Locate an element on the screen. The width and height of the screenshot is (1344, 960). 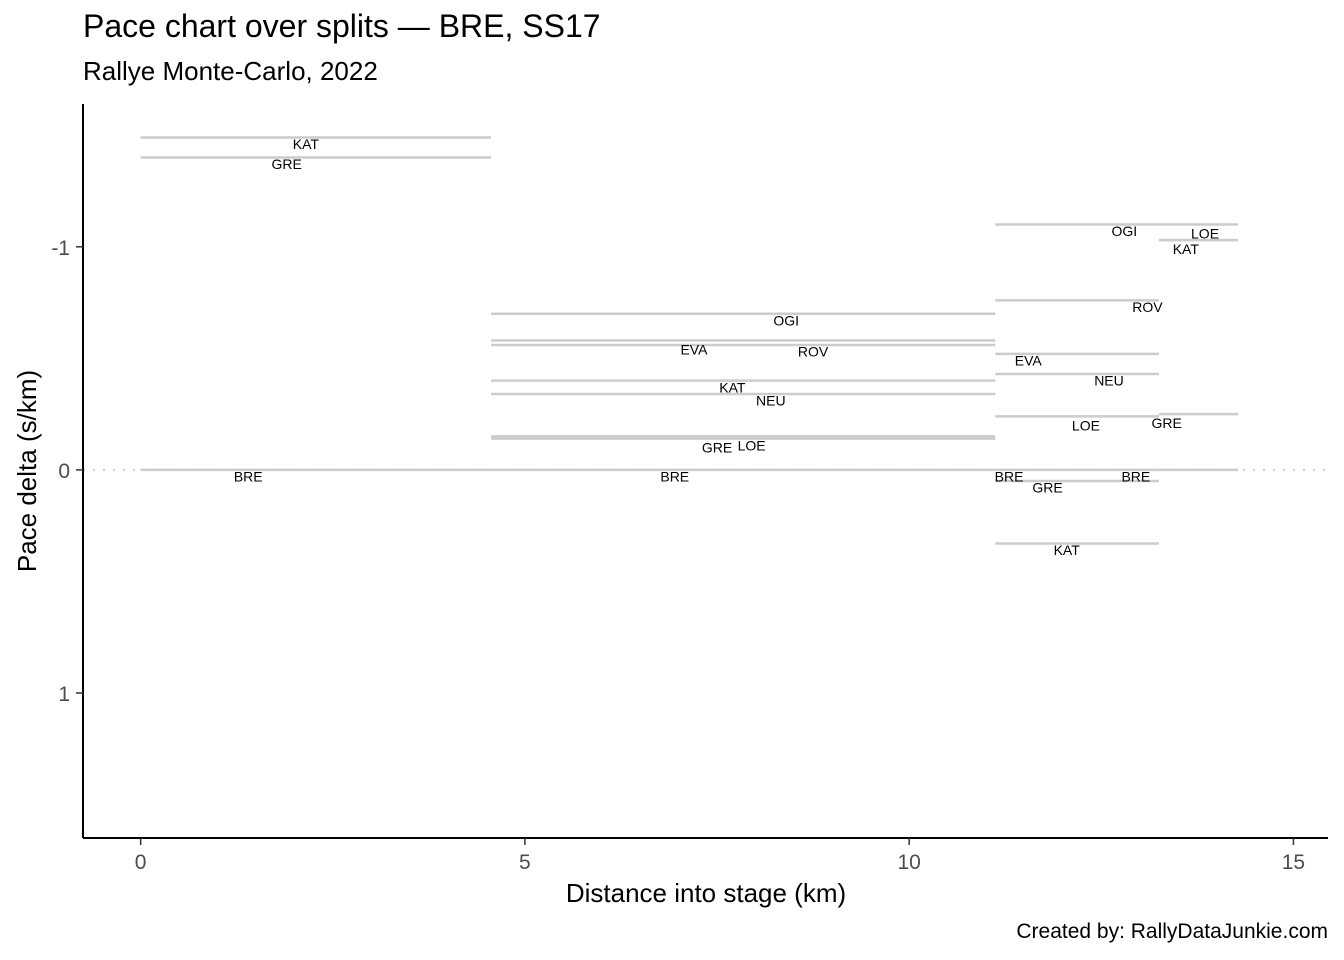
x-tick-label: 10 is located at coordinates (908, 862).